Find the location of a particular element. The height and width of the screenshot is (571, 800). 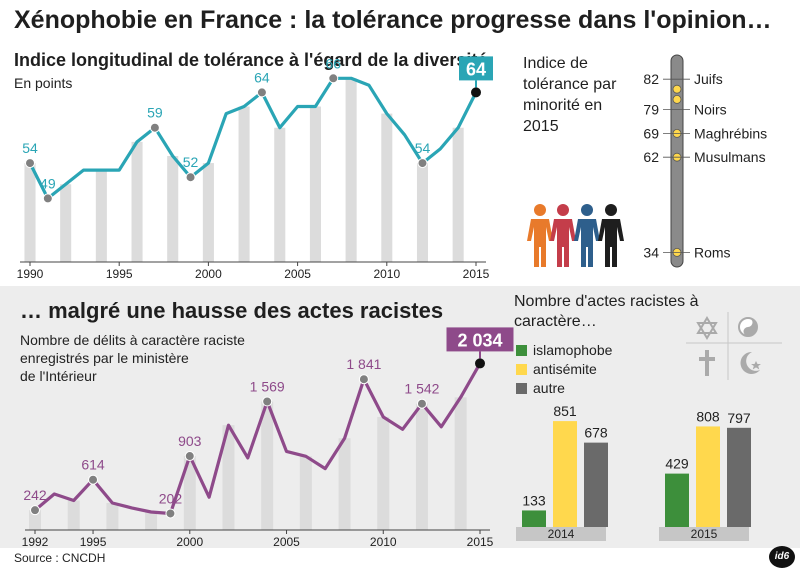

racist-acts-label-2009: 1 841 is located at coordinates (363, 364).